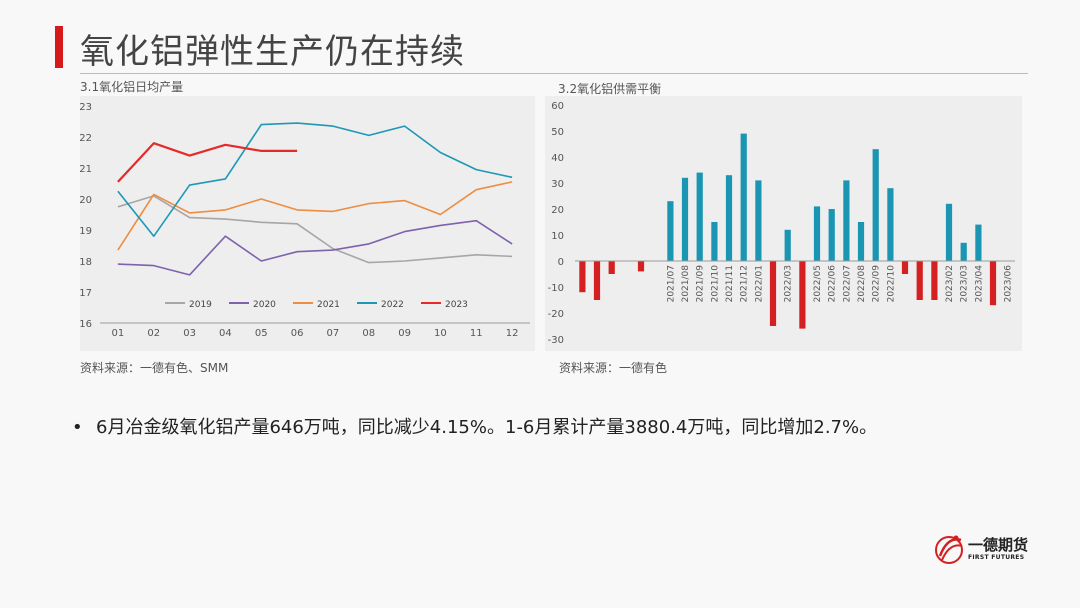 The width and height of the screenshot is (1080, 608). What do you see at coordinates (965, 283) in the screenshot?
I see `x-tick-label: 2023/03` at bounding box center [965, 283].